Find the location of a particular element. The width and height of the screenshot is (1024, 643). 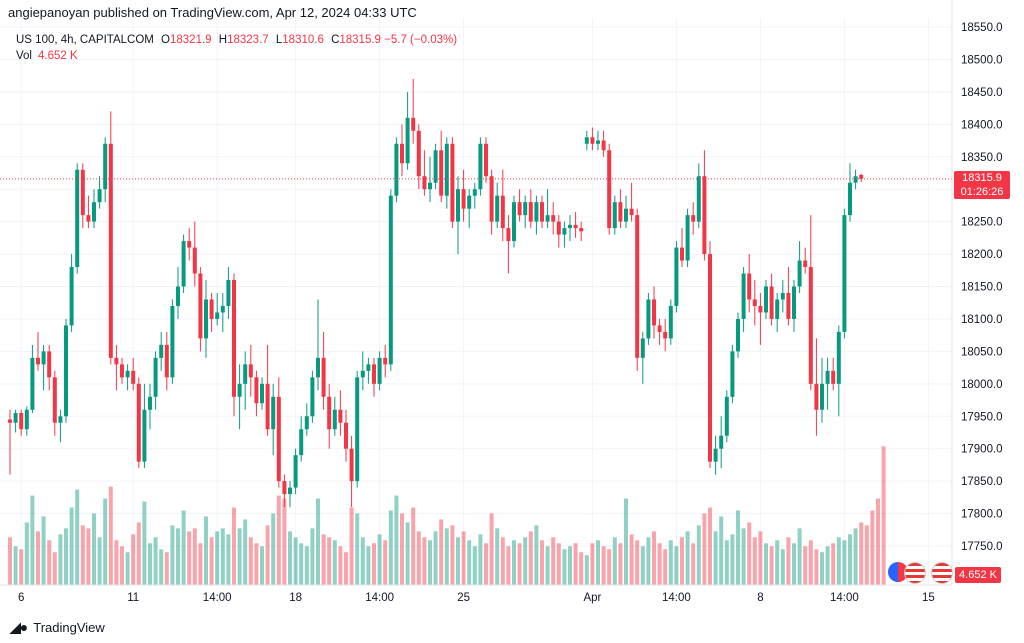

symbol-label: US 100, 4h, CAPITALCOM is located at coordinates (85, 40).